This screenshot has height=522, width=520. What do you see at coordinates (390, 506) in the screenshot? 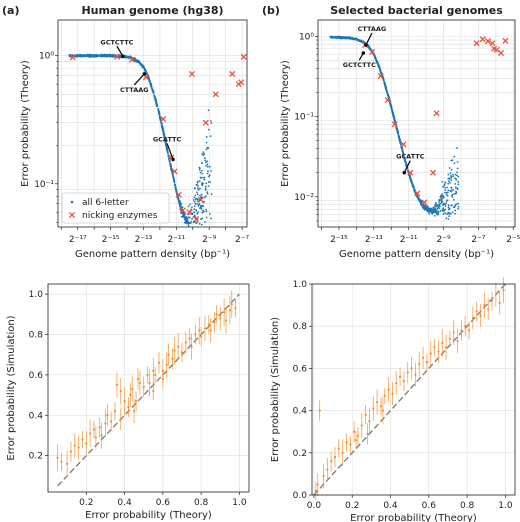
I see `b_bottom-xtick-label: 0.4` at bounding box center [390, 506].